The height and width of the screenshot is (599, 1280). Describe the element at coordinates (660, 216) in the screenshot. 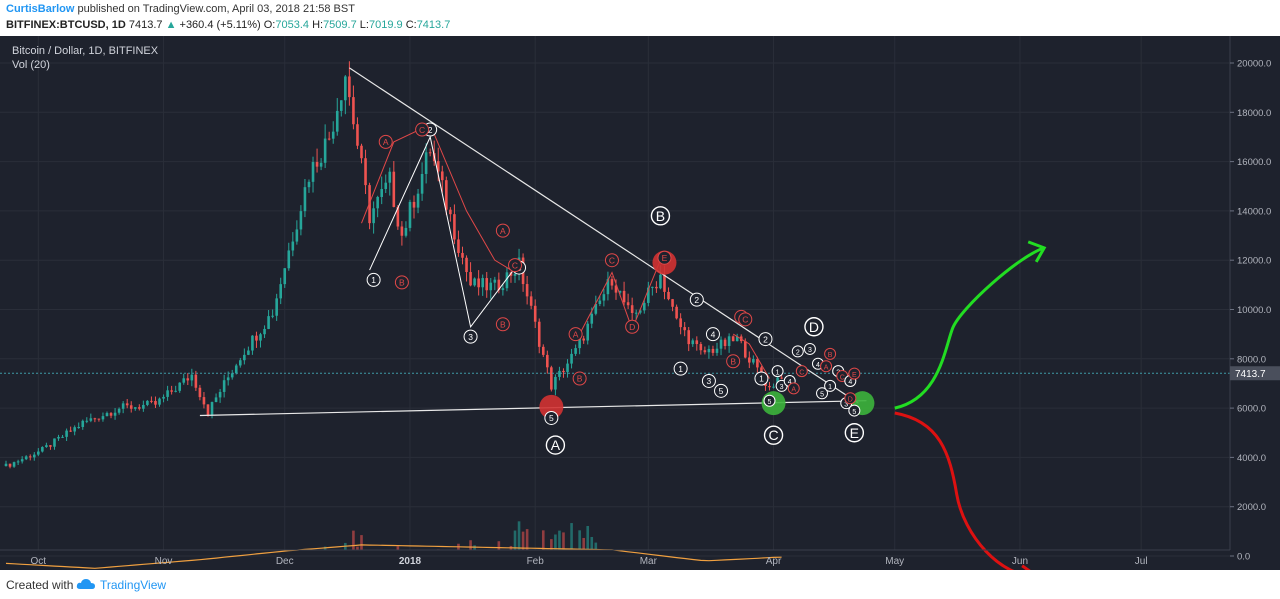

I see `wave-label-major: B` at that location.